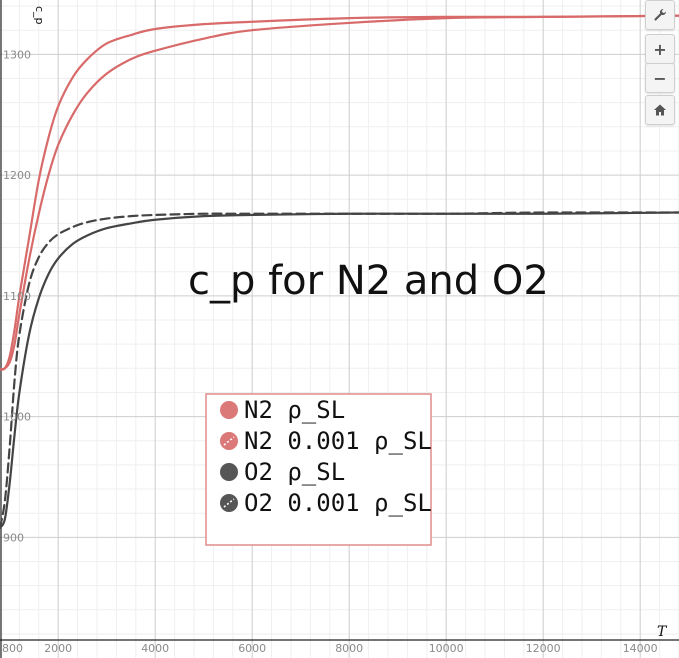 Image resolution: width=679 pixels, height=658 pixels. Describe the element at coordinates (155, 648) in the screenshot. I see `x-tick-label: 4000` at that location.